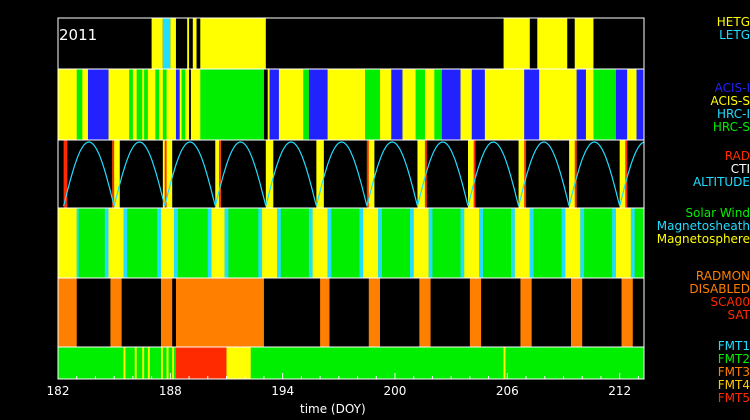 The height and width of the screenshot is (420, 750). I want to click on legend-entry: ACIS-S, so click(730, 101).